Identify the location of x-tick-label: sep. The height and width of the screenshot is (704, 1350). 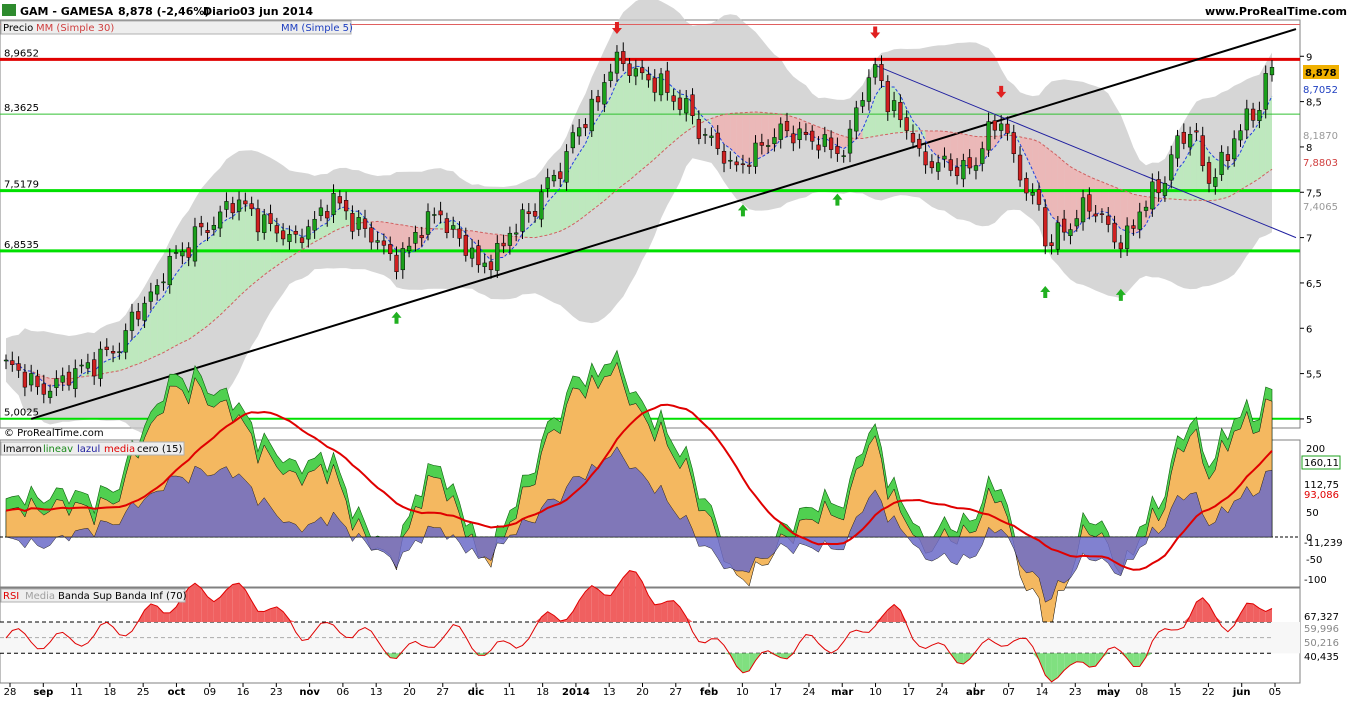
(43, 692).